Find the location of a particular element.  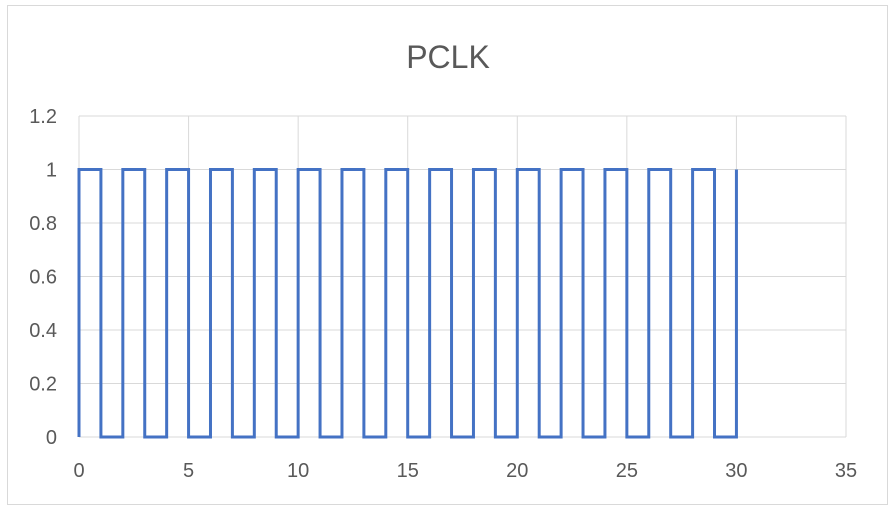

y-tick-label: 0.4 is located at coordinates (43, 331).